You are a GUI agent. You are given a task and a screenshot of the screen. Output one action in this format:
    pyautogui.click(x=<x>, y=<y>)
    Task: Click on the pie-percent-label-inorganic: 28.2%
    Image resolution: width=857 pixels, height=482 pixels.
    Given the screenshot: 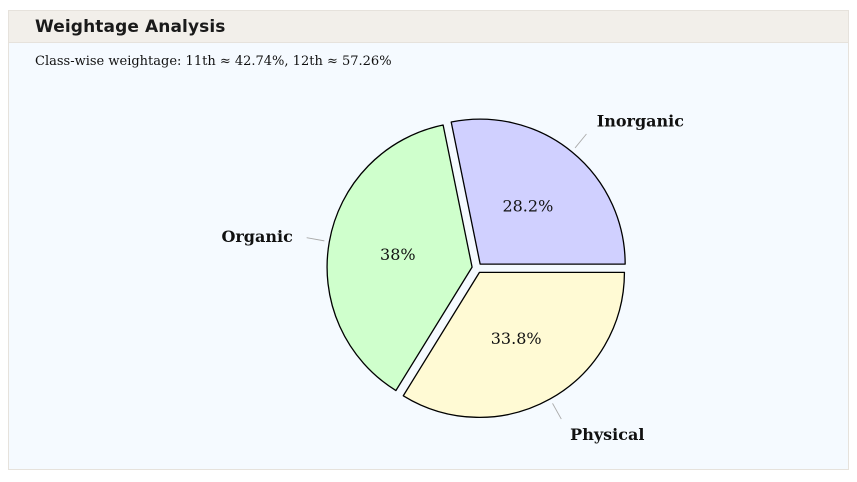 What is the action you would take?
    pyautogui.click(x=527, y=206)
    